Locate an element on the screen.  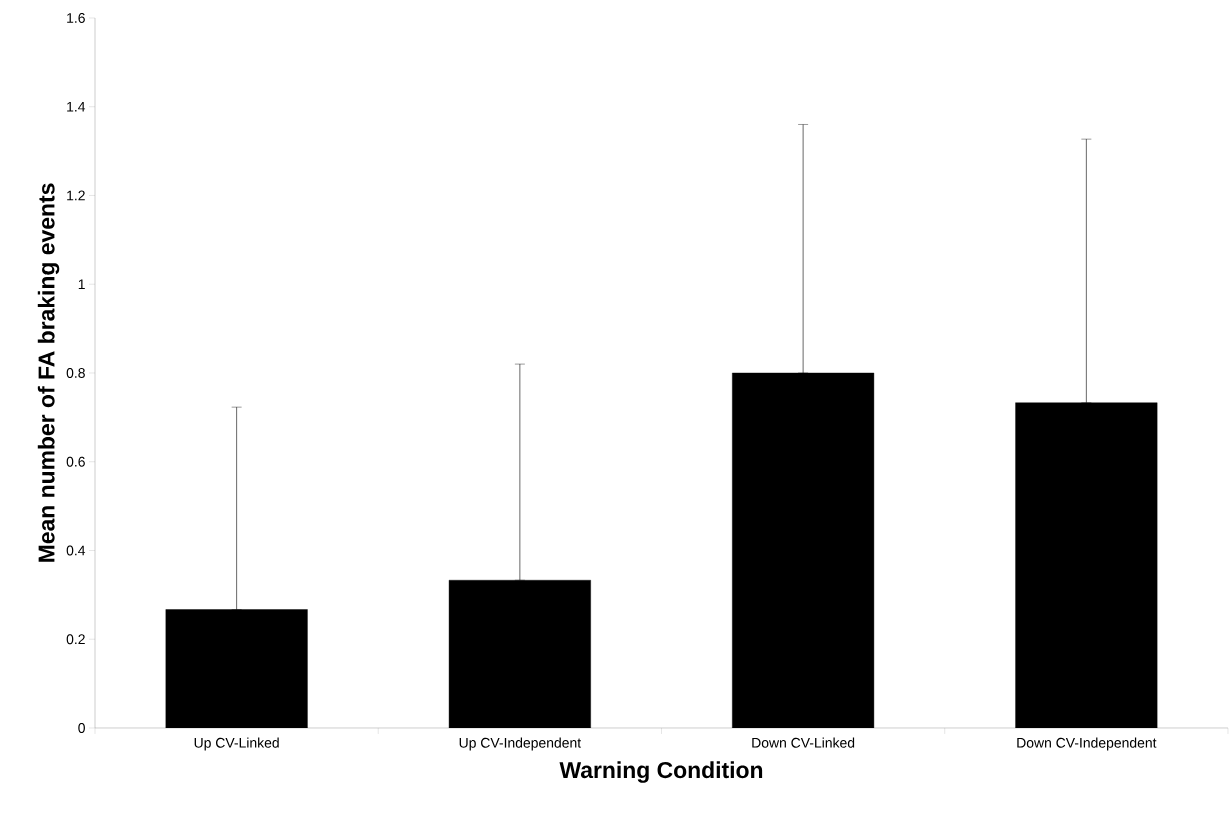
x-tick-label: Down CV-Linked is located at coordinates (803, 742).